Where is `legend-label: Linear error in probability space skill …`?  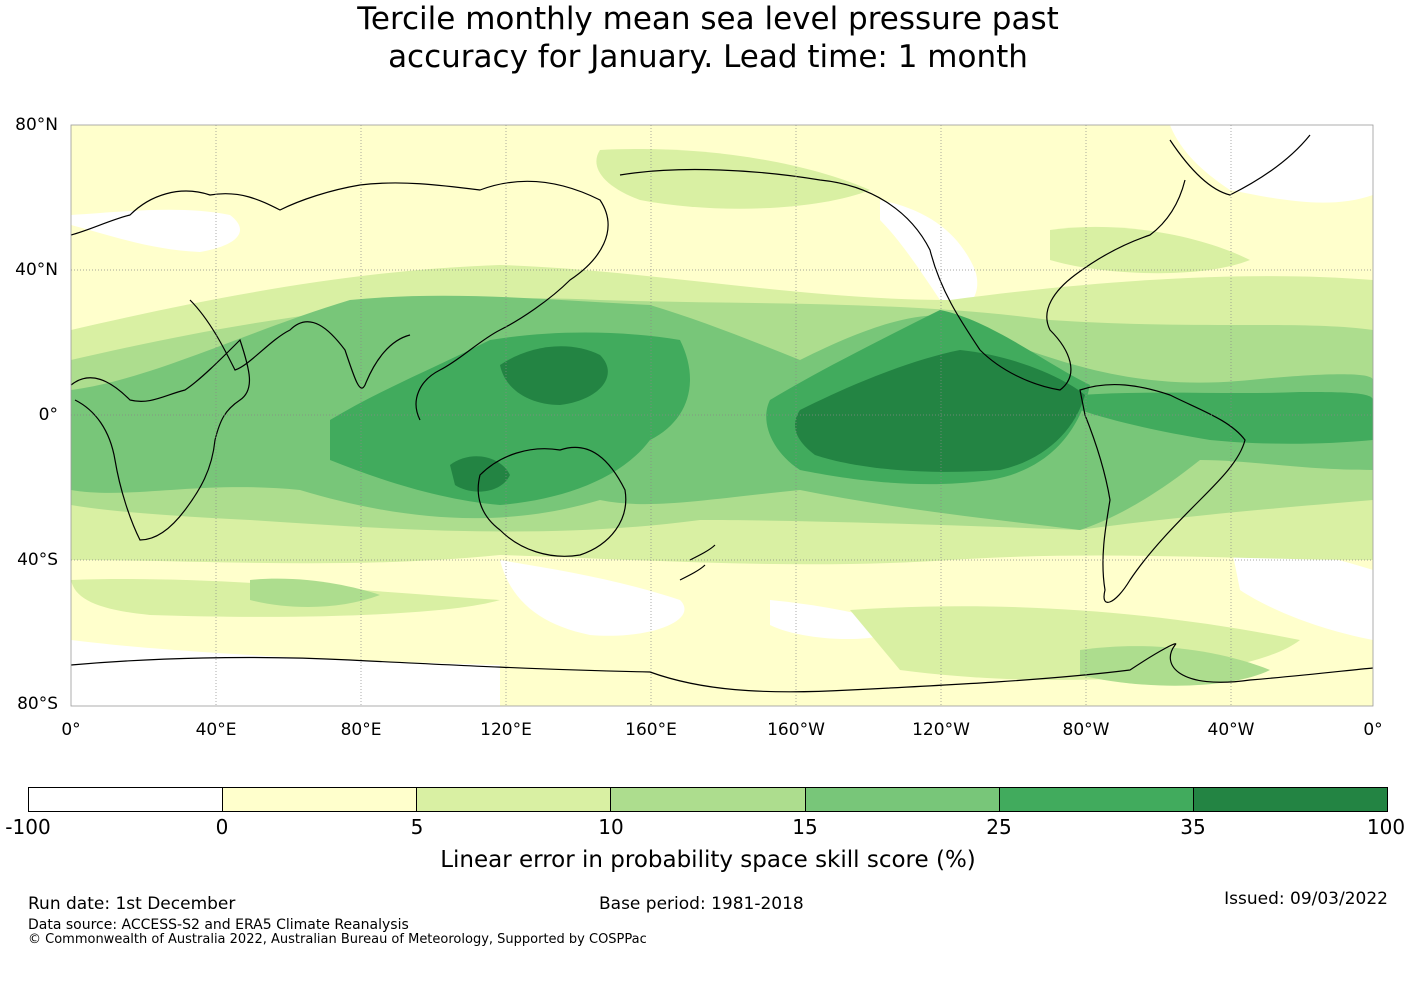
legend-label: Linear error in probability space skill … is located at coordinates (708, 860).